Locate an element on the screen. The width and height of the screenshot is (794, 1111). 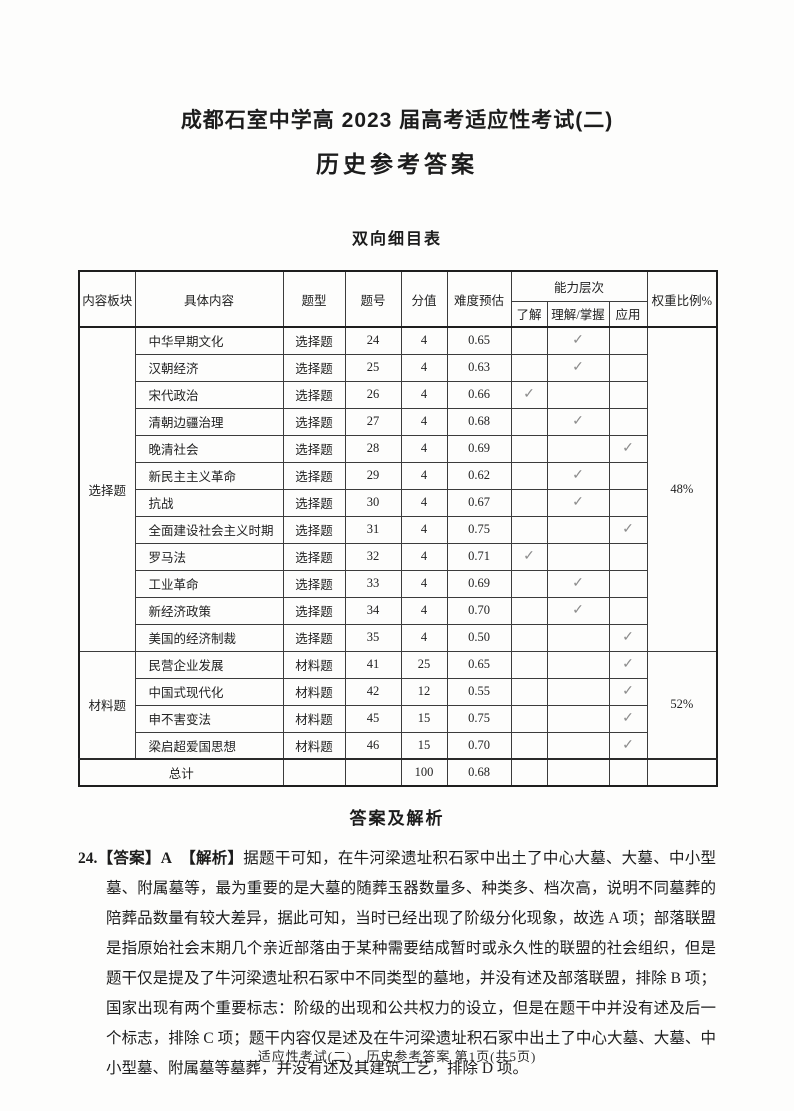
cell-number: 33 is located at coordinates (373, 583).